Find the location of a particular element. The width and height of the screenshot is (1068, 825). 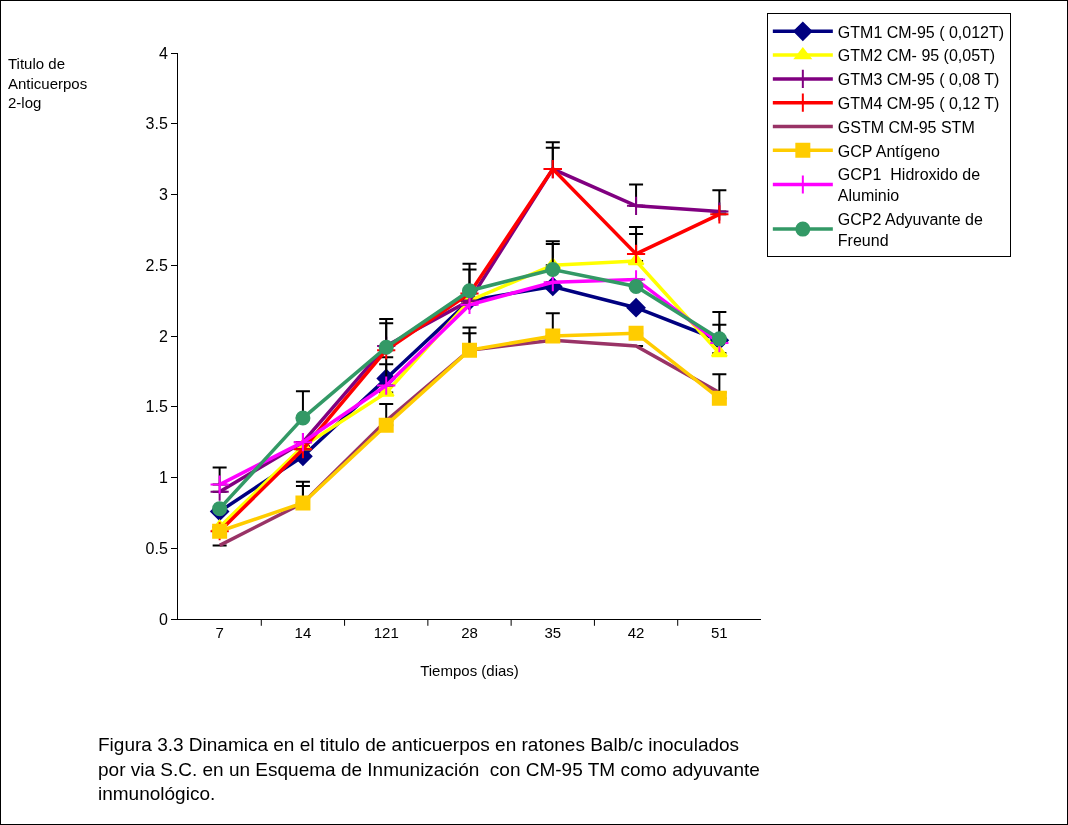

legend-label: GCP Antígeno is located at coordinates (888, 151).